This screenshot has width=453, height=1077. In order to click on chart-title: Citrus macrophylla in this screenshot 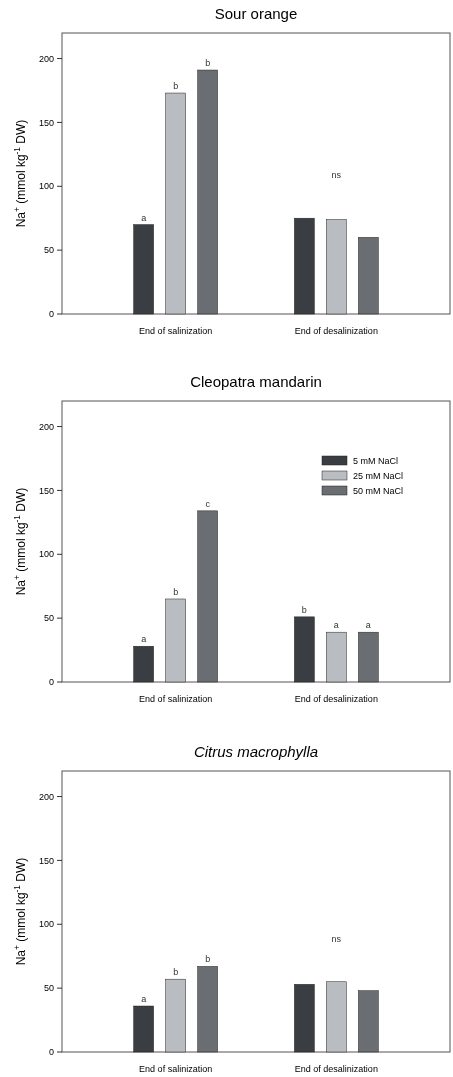, I will do `click(256, 751)`.